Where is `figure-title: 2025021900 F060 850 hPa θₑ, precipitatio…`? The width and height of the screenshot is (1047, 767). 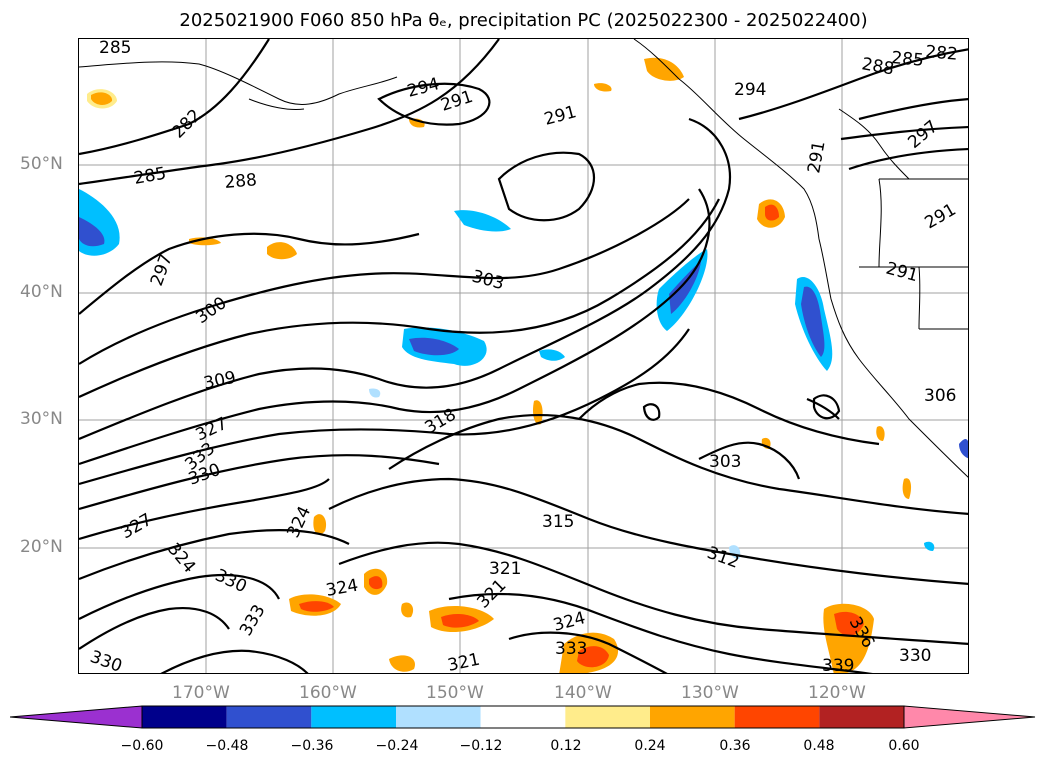
figure-title: 2025021900 F060 850 hPa θₑ, precipitatio… is located at coordinates (523, 20).